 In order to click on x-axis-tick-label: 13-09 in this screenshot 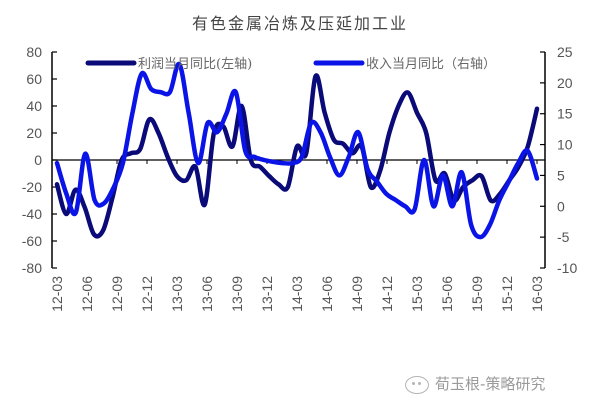, I will do `click(237, 294)`.